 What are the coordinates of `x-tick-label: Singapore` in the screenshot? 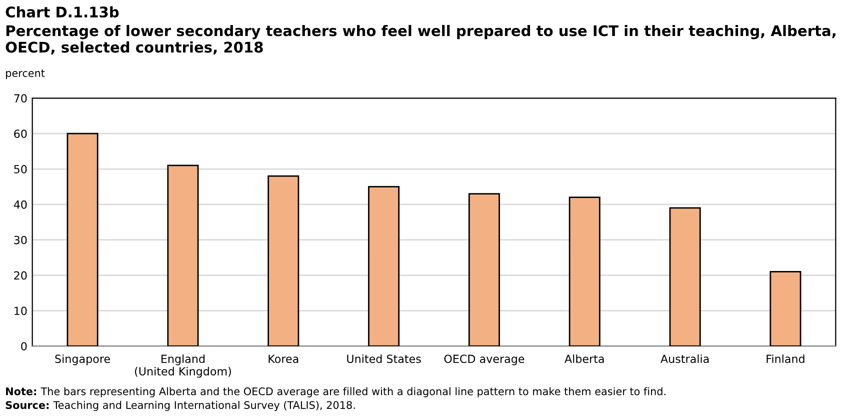 It's located at (82, 360).